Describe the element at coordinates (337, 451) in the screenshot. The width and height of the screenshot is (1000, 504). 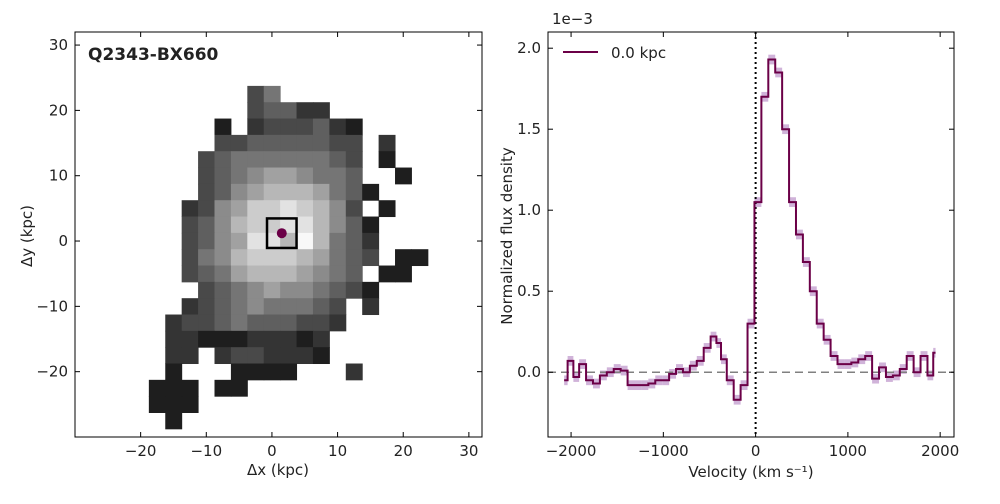
I see `x-tick-label: 10` at that location.